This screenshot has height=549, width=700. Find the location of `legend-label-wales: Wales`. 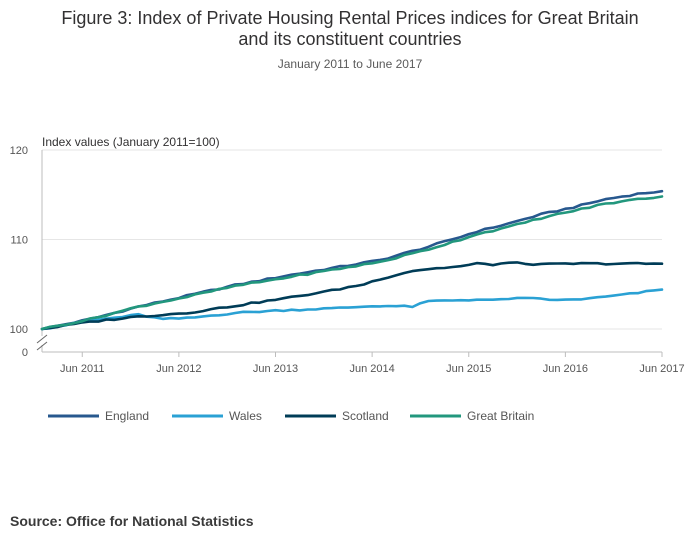

legend-label-wales: Wales is located at coordinates (245, 416).